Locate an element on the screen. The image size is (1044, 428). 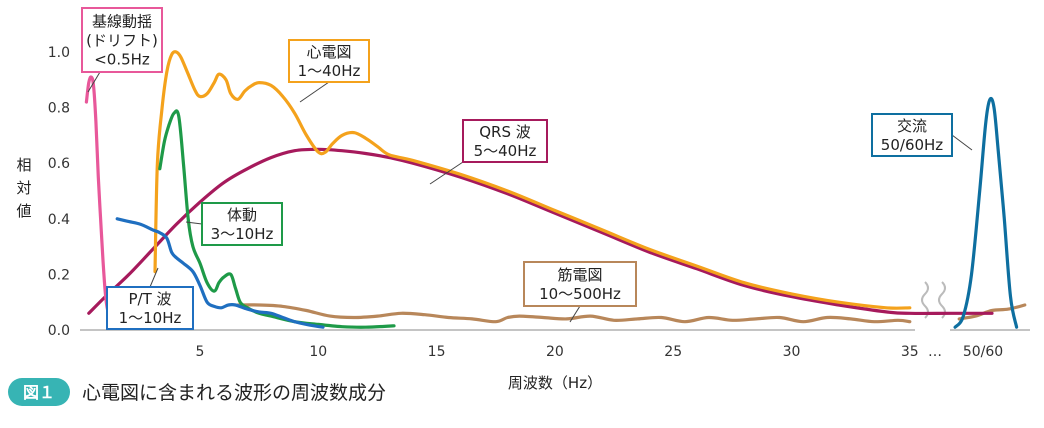
x-tick-label: 20 is located at coordinates (555, 352).